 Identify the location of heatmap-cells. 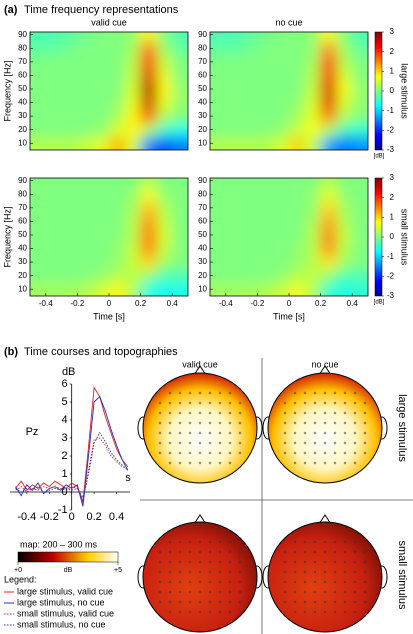
(109, 91).